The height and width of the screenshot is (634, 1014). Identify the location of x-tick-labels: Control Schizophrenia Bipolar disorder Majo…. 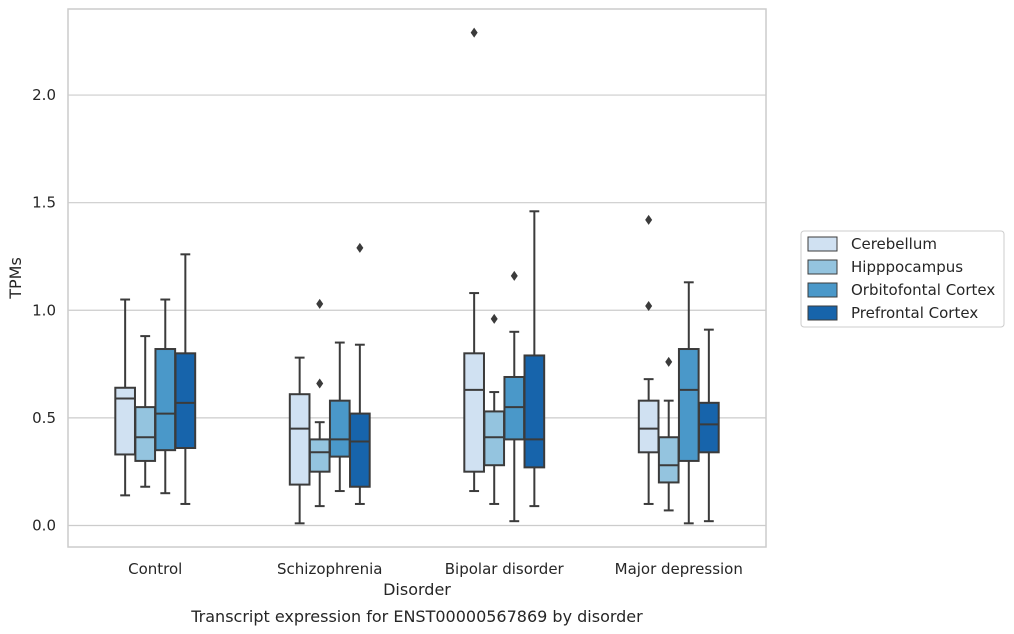
(435, 569).